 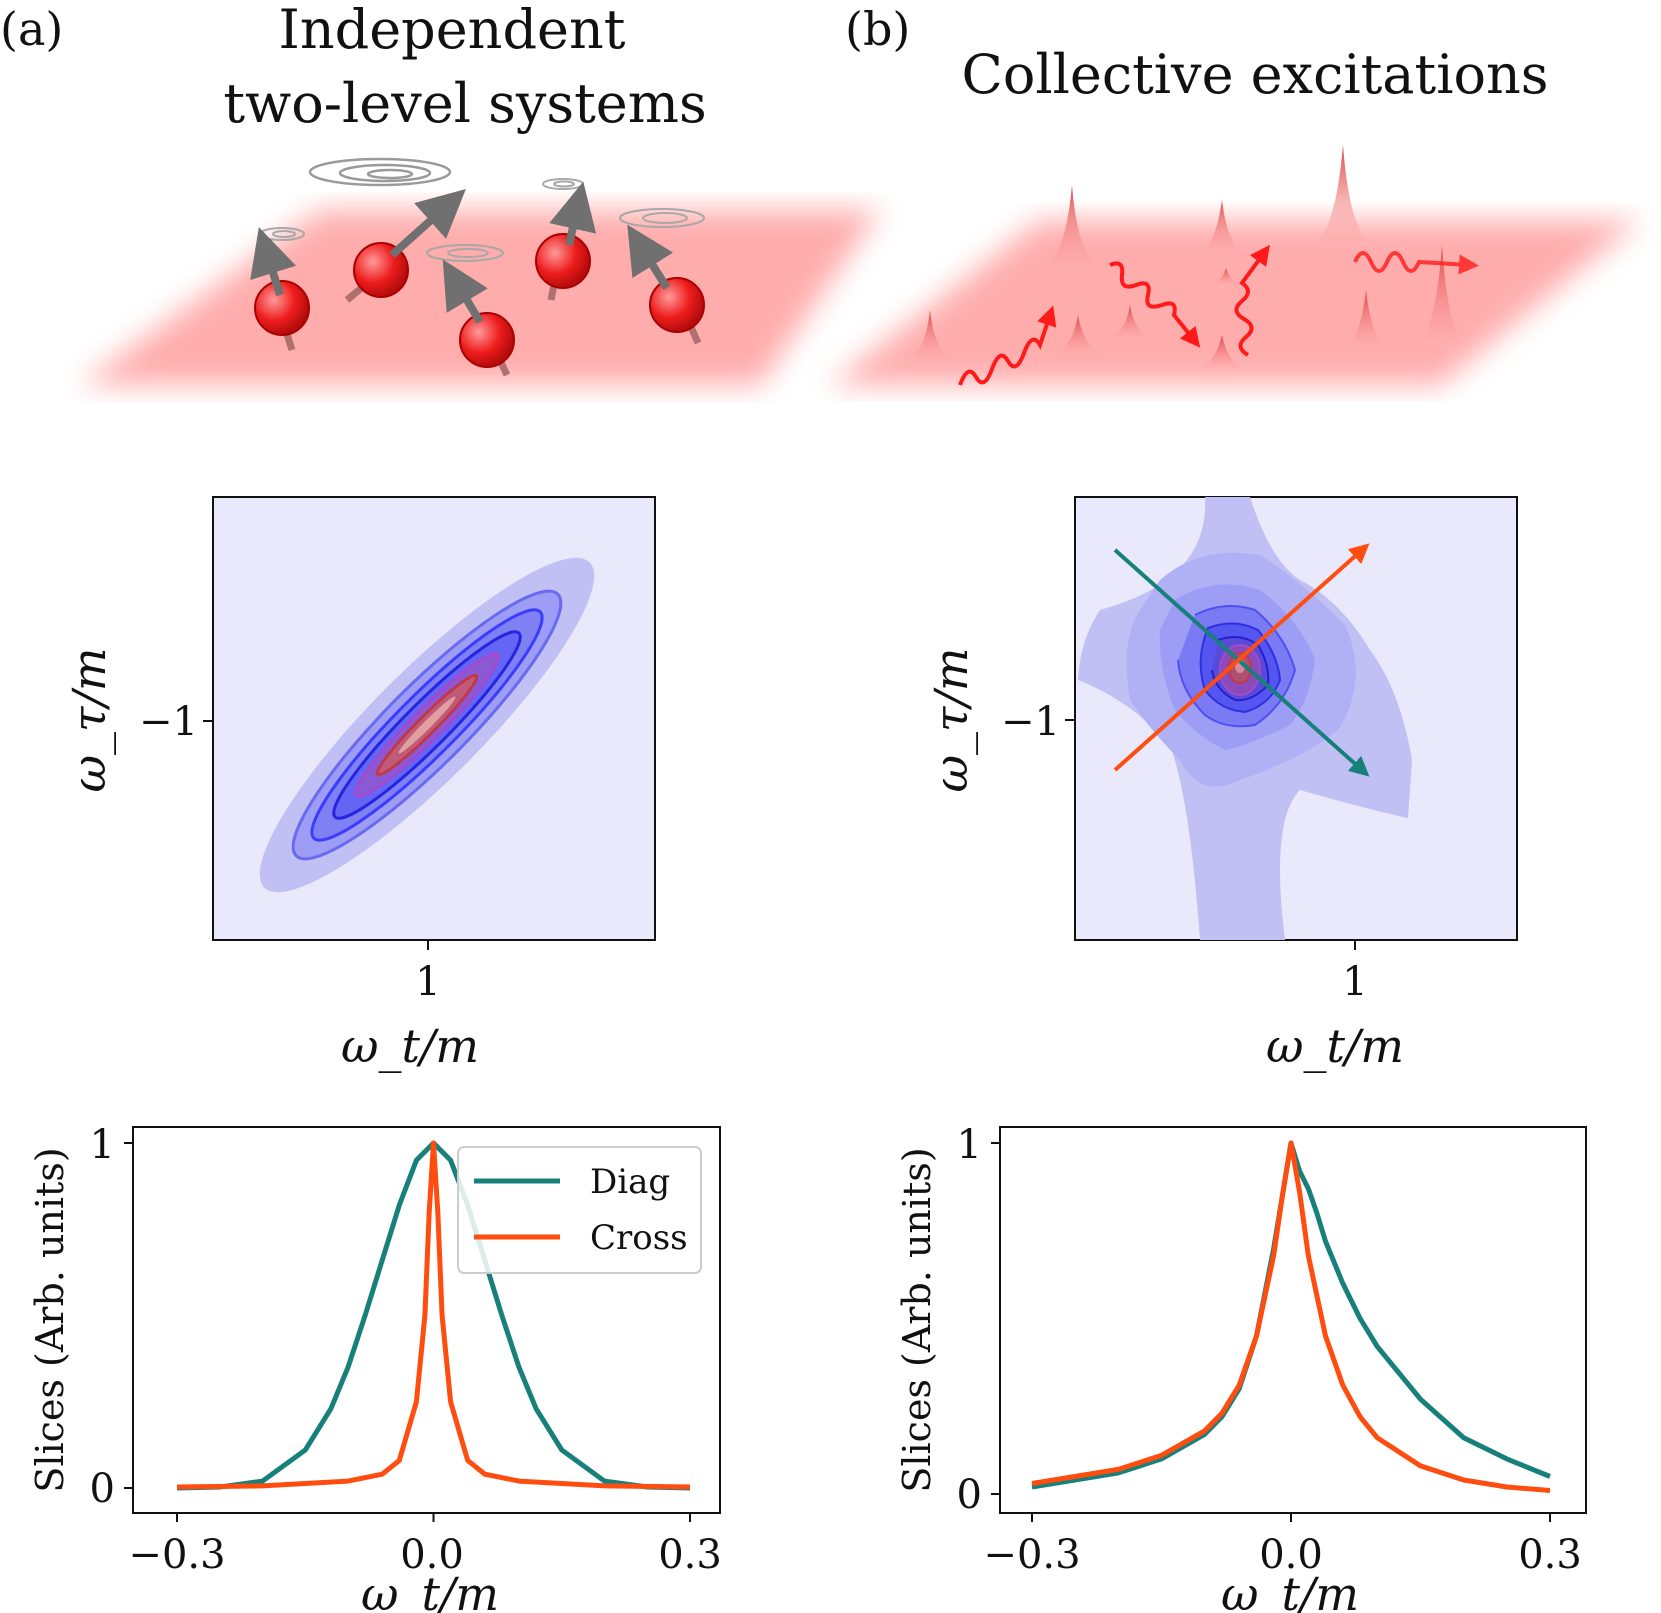 I want to click on excitation-plane, so click(x=1235, y=302).